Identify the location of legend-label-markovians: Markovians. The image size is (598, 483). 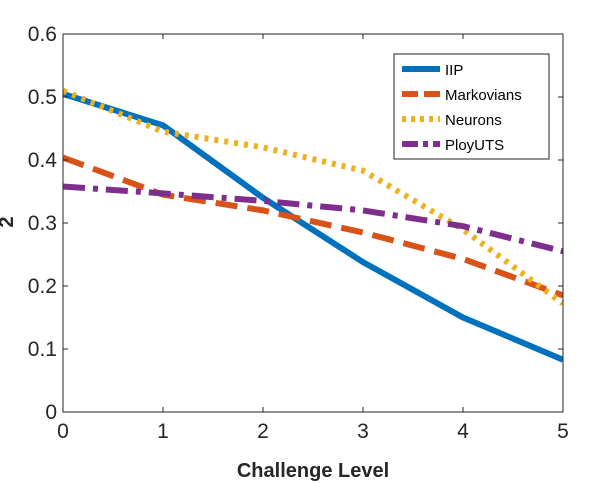
(483, 95).